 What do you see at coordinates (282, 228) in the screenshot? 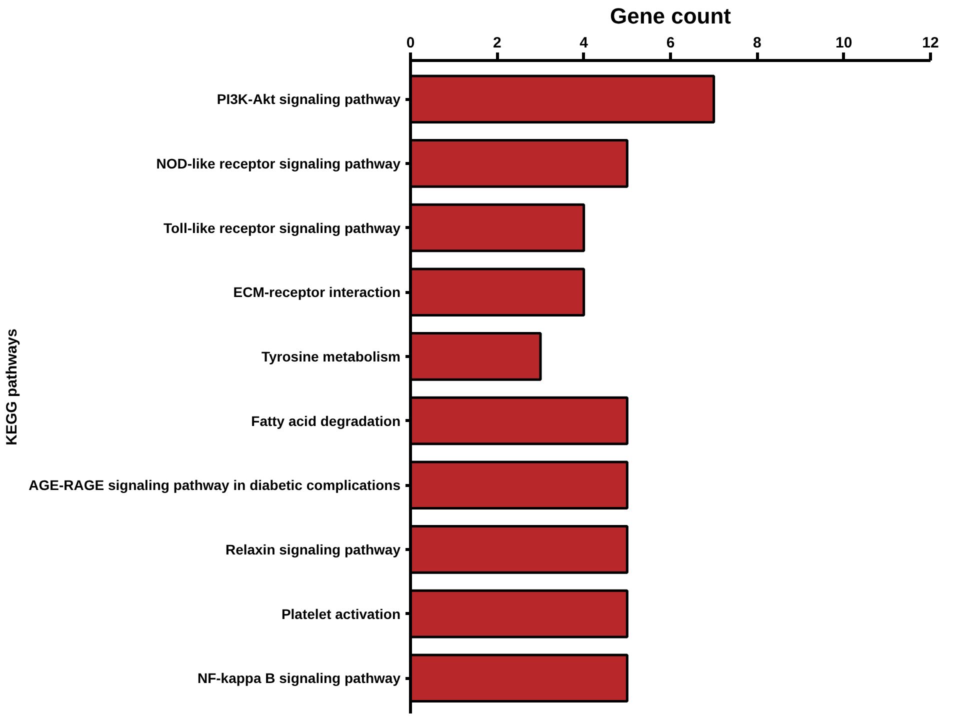
I see `y-tick-label: Toll-like receptor signaling pathway` at bounding box center [282, 228].